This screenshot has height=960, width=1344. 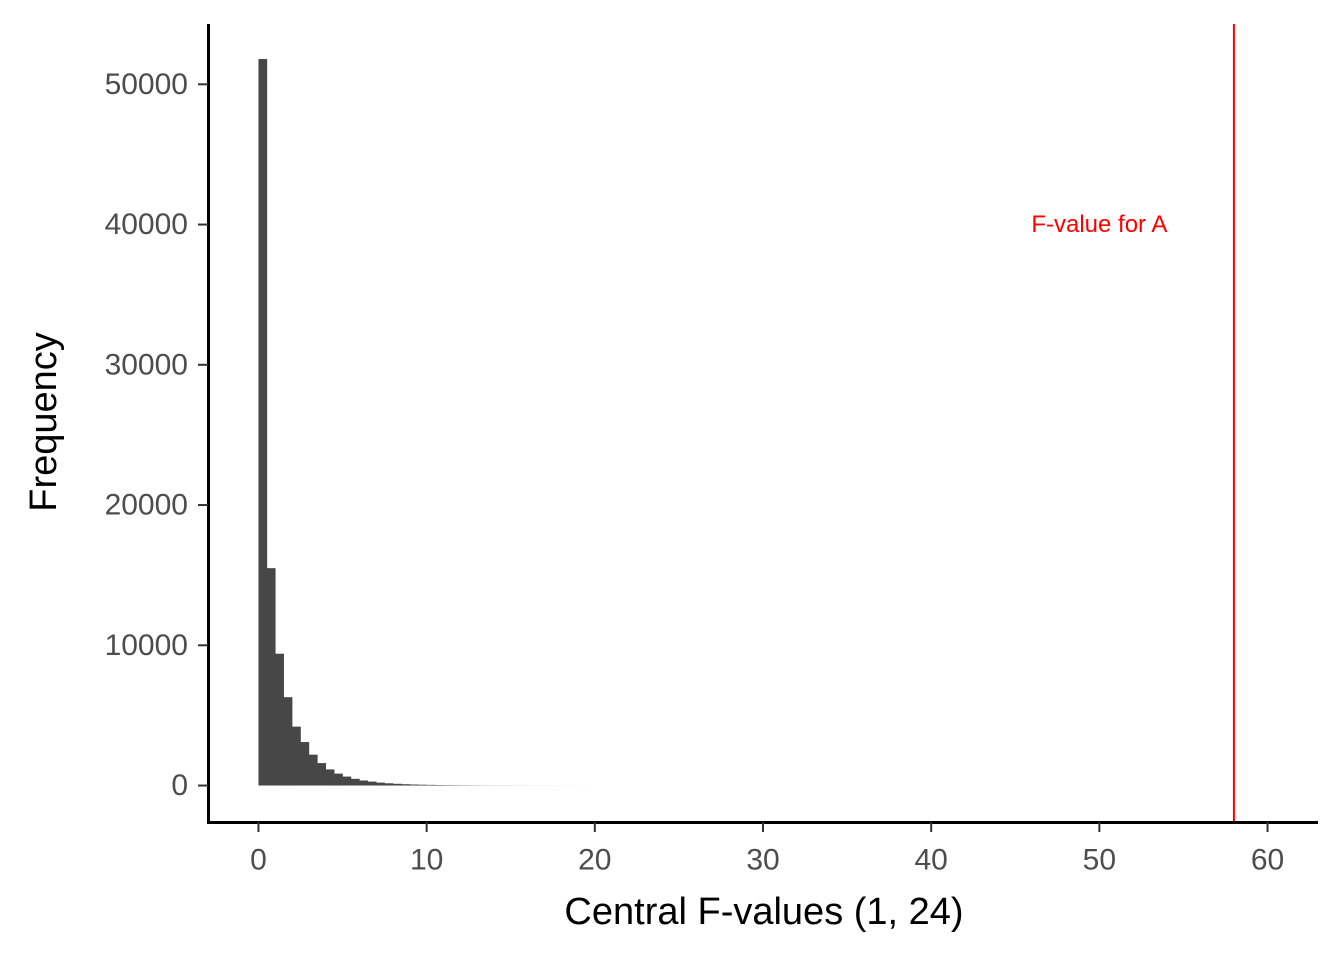 I want to click on y-tick-label-20000: 20000, so click(x=146, y=505).